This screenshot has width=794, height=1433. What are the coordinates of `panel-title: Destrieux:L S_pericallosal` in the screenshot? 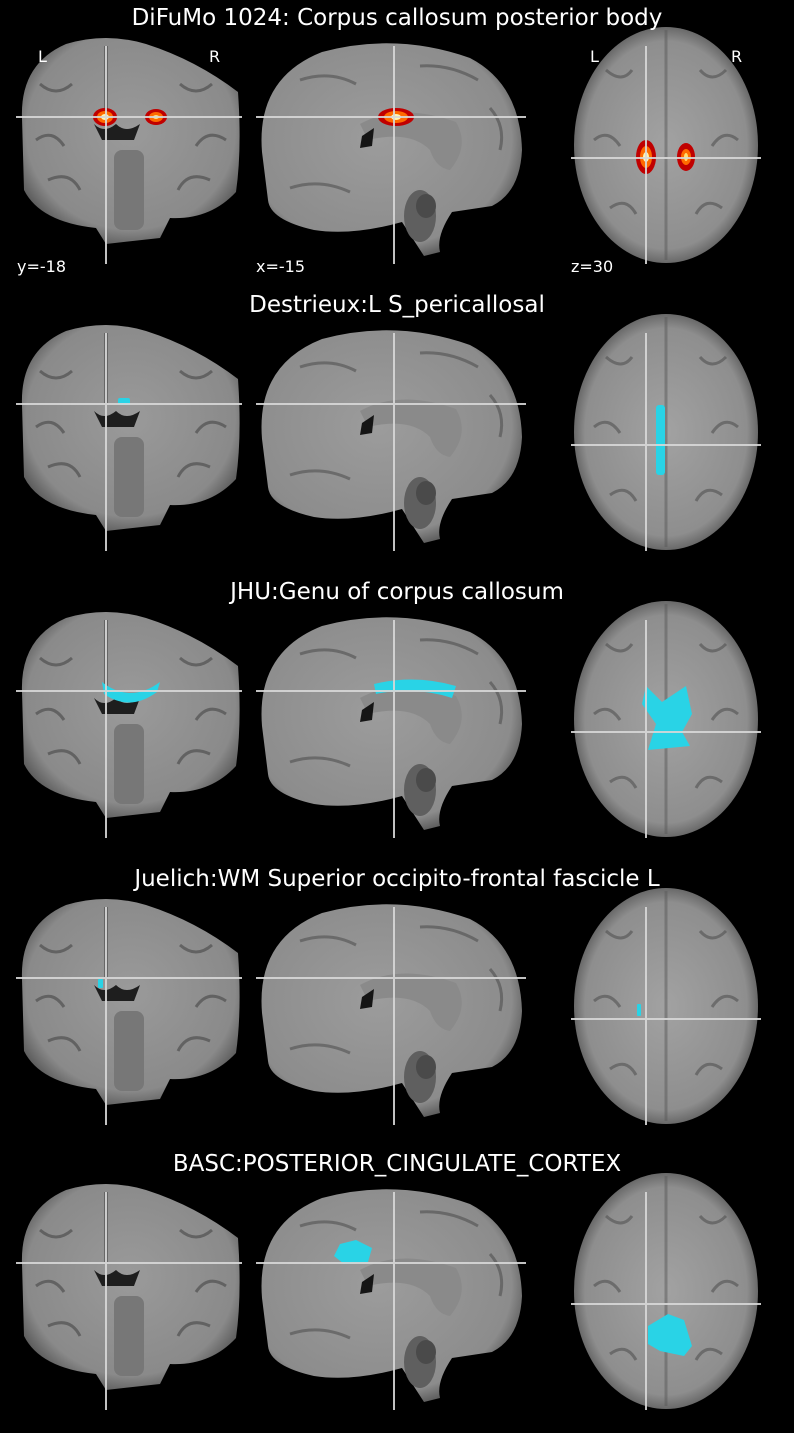 It's located at (397, 305).